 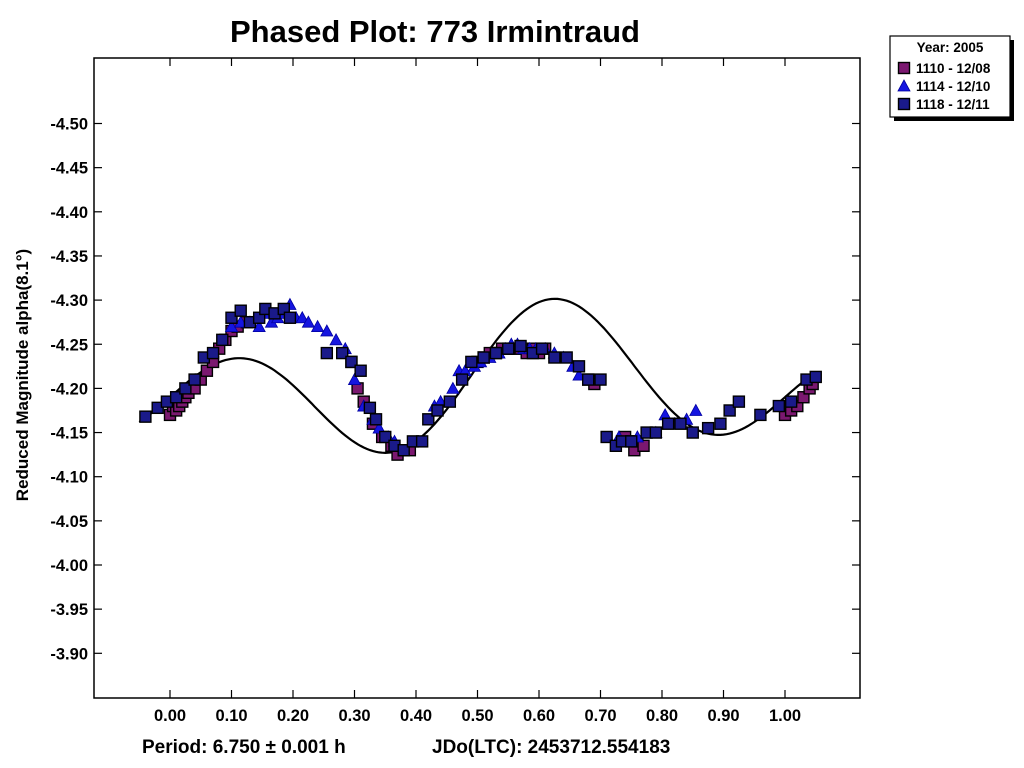 I want to click on legend-item-label: 1110 - 12/08, so click(x=953, y=68).